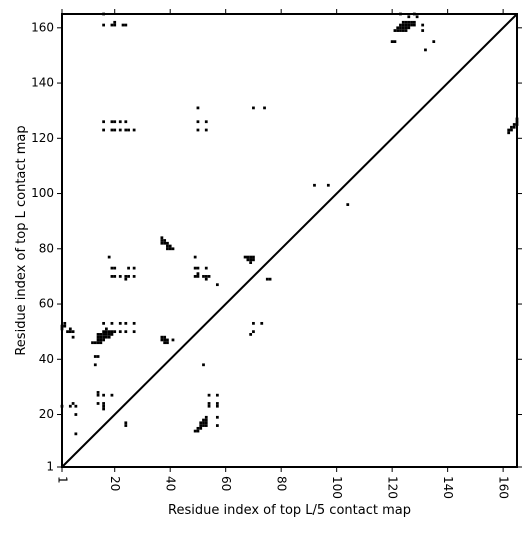 The height and width of the screenshot is (536, 531). I want to click on x-tick-label: 160, so click(504, 487).